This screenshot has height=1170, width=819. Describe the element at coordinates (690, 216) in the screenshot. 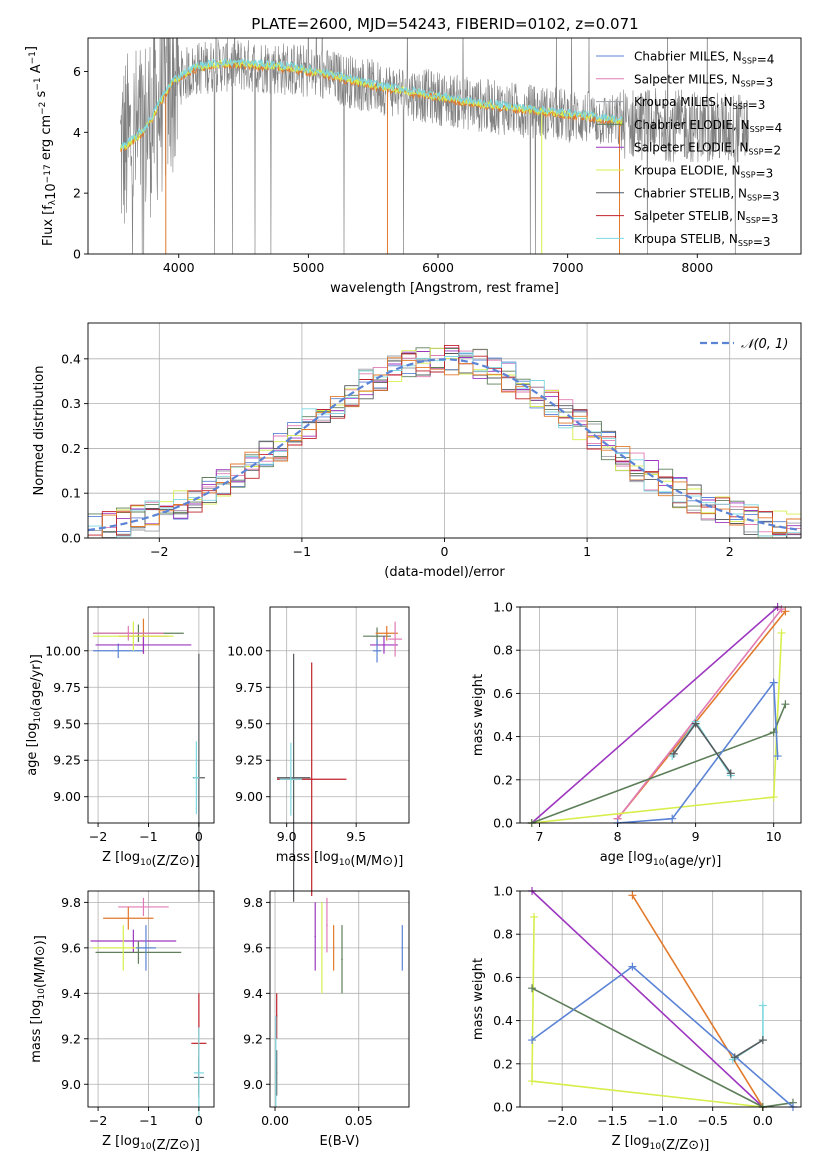

I see `label-part: Salpeter STELIB, N` at that location.